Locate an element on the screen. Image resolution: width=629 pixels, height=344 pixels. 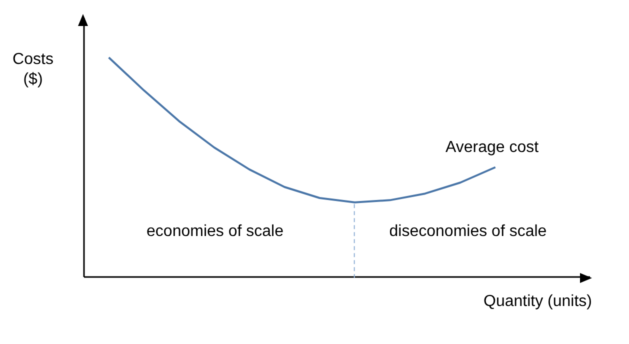
x-axis-title: Quantity (units) is located at coordinates (538, 301).